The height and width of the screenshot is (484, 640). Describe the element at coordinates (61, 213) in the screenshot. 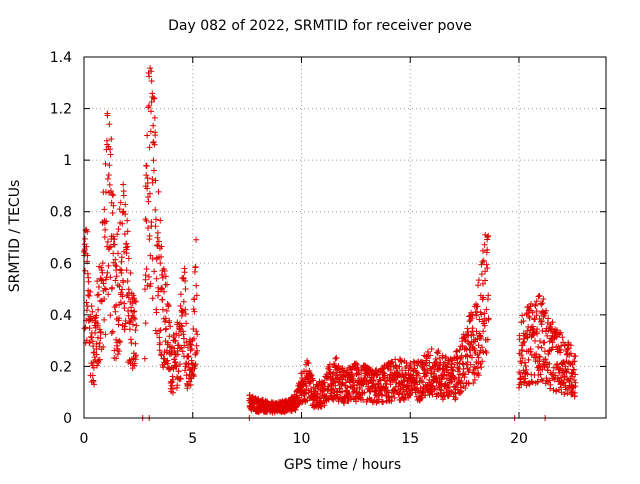

I see `y-tick-label: 0.8` at that location.